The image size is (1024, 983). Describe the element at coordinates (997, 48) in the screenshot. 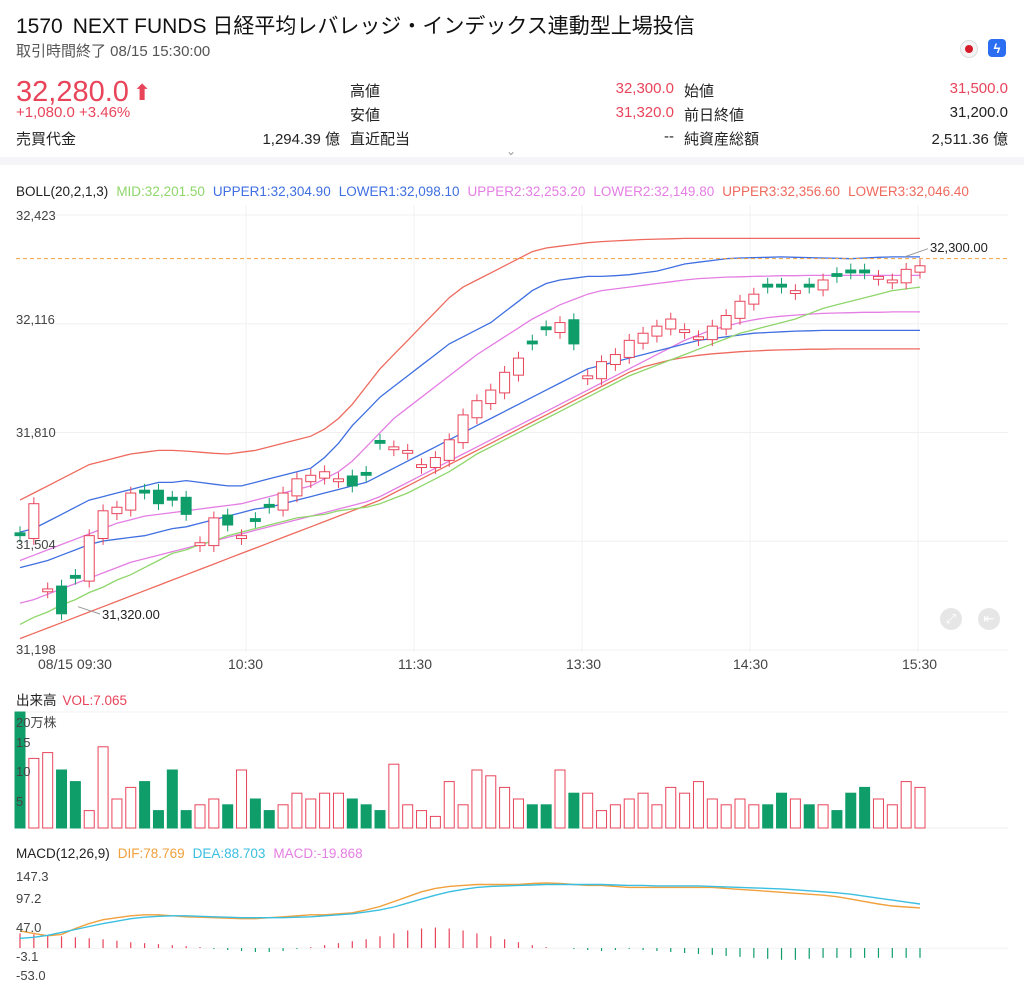

I see `lightning-icon: ϟ` at that location.